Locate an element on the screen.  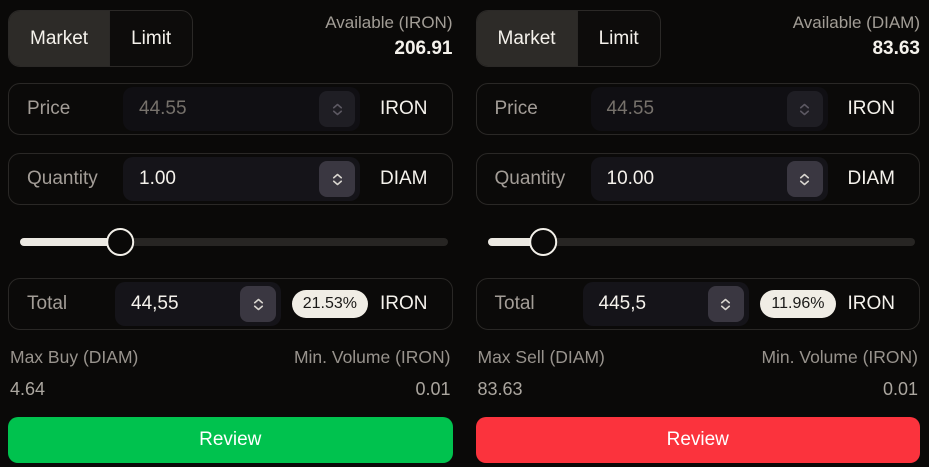
buy-amount-slider is located at coordinates (230, 242).